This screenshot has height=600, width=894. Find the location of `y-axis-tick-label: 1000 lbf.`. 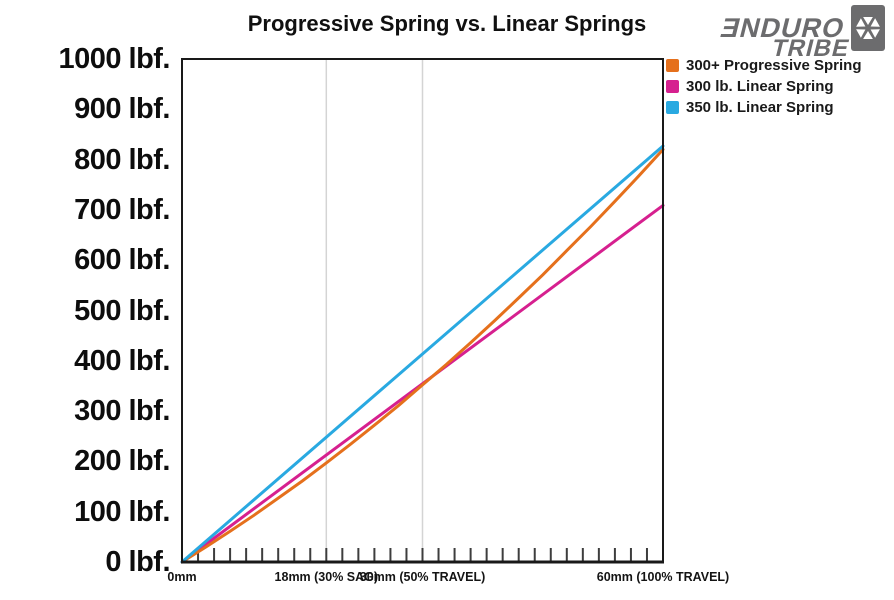

y-axis-tick-label: 1000 lbf. is located at coordinates (114, 59).